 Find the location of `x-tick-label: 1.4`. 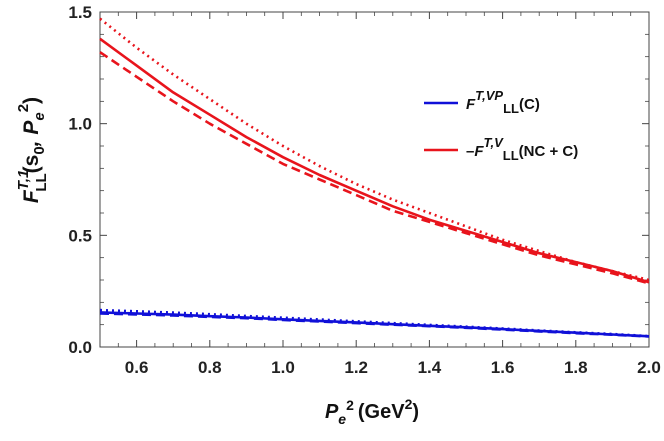

x-tick-label: 1.4 is located at coordinates (430, 367).